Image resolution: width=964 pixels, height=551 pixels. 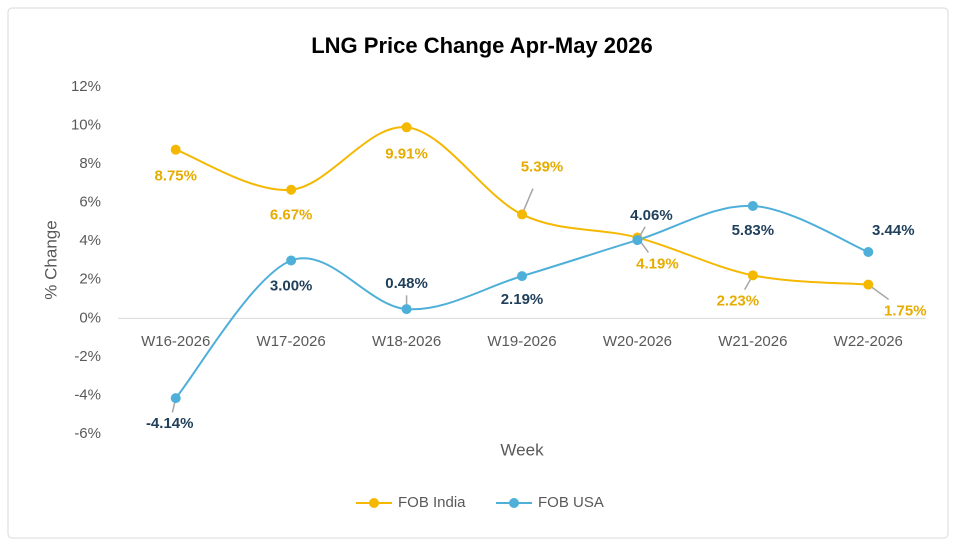 What do you see at coordinates (175, 176) in the screenshot?
I see `data-label: 8.75%` at bounding box center [175, 176].